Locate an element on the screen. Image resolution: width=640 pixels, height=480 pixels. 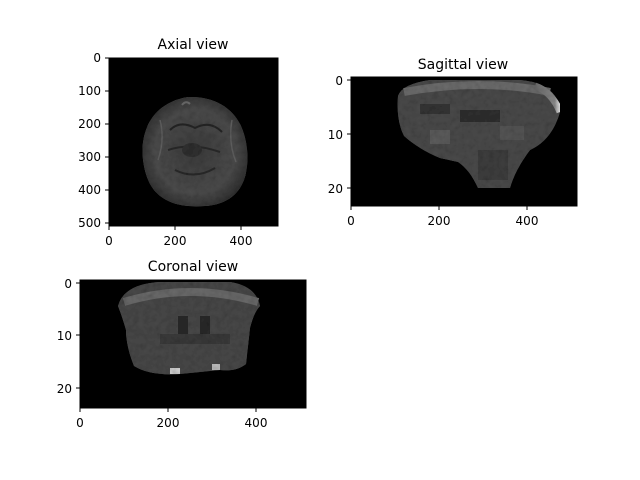
y-axis-coronal: 0 10 20 is located at coordinates (68, 336).